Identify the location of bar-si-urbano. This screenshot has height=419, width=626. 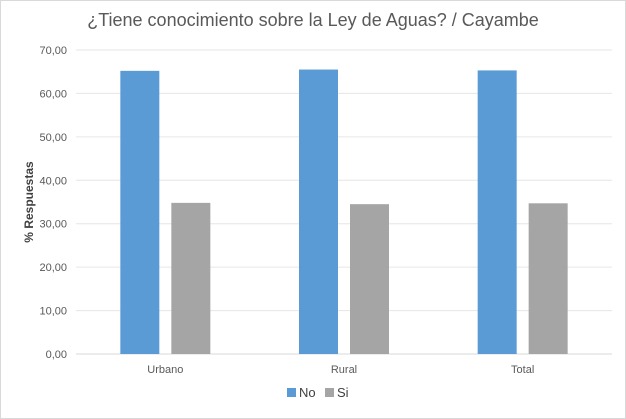
(191, 278).